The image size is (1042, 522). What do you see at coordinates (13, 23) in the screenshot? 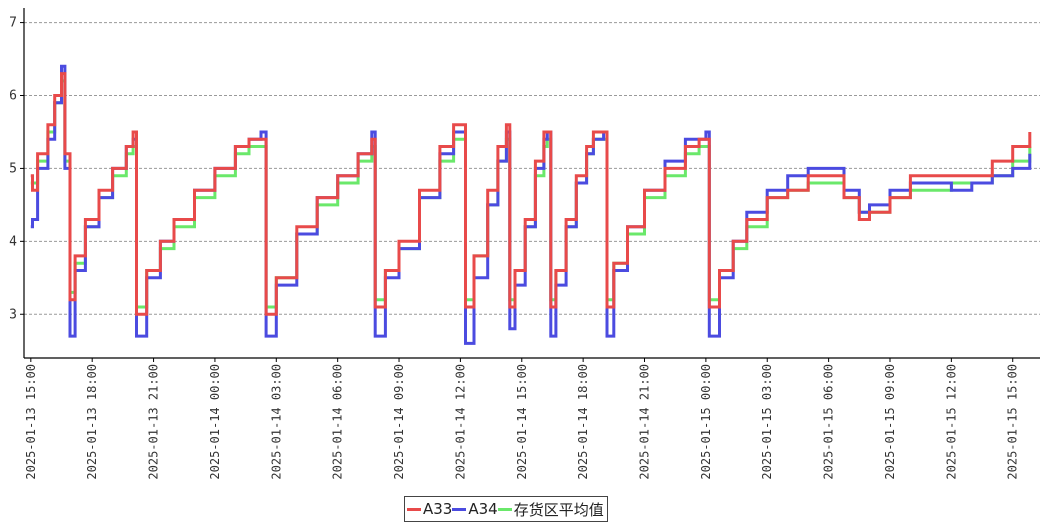
I see `y-tick-label-7: 7` at bounding box center [13, 23].